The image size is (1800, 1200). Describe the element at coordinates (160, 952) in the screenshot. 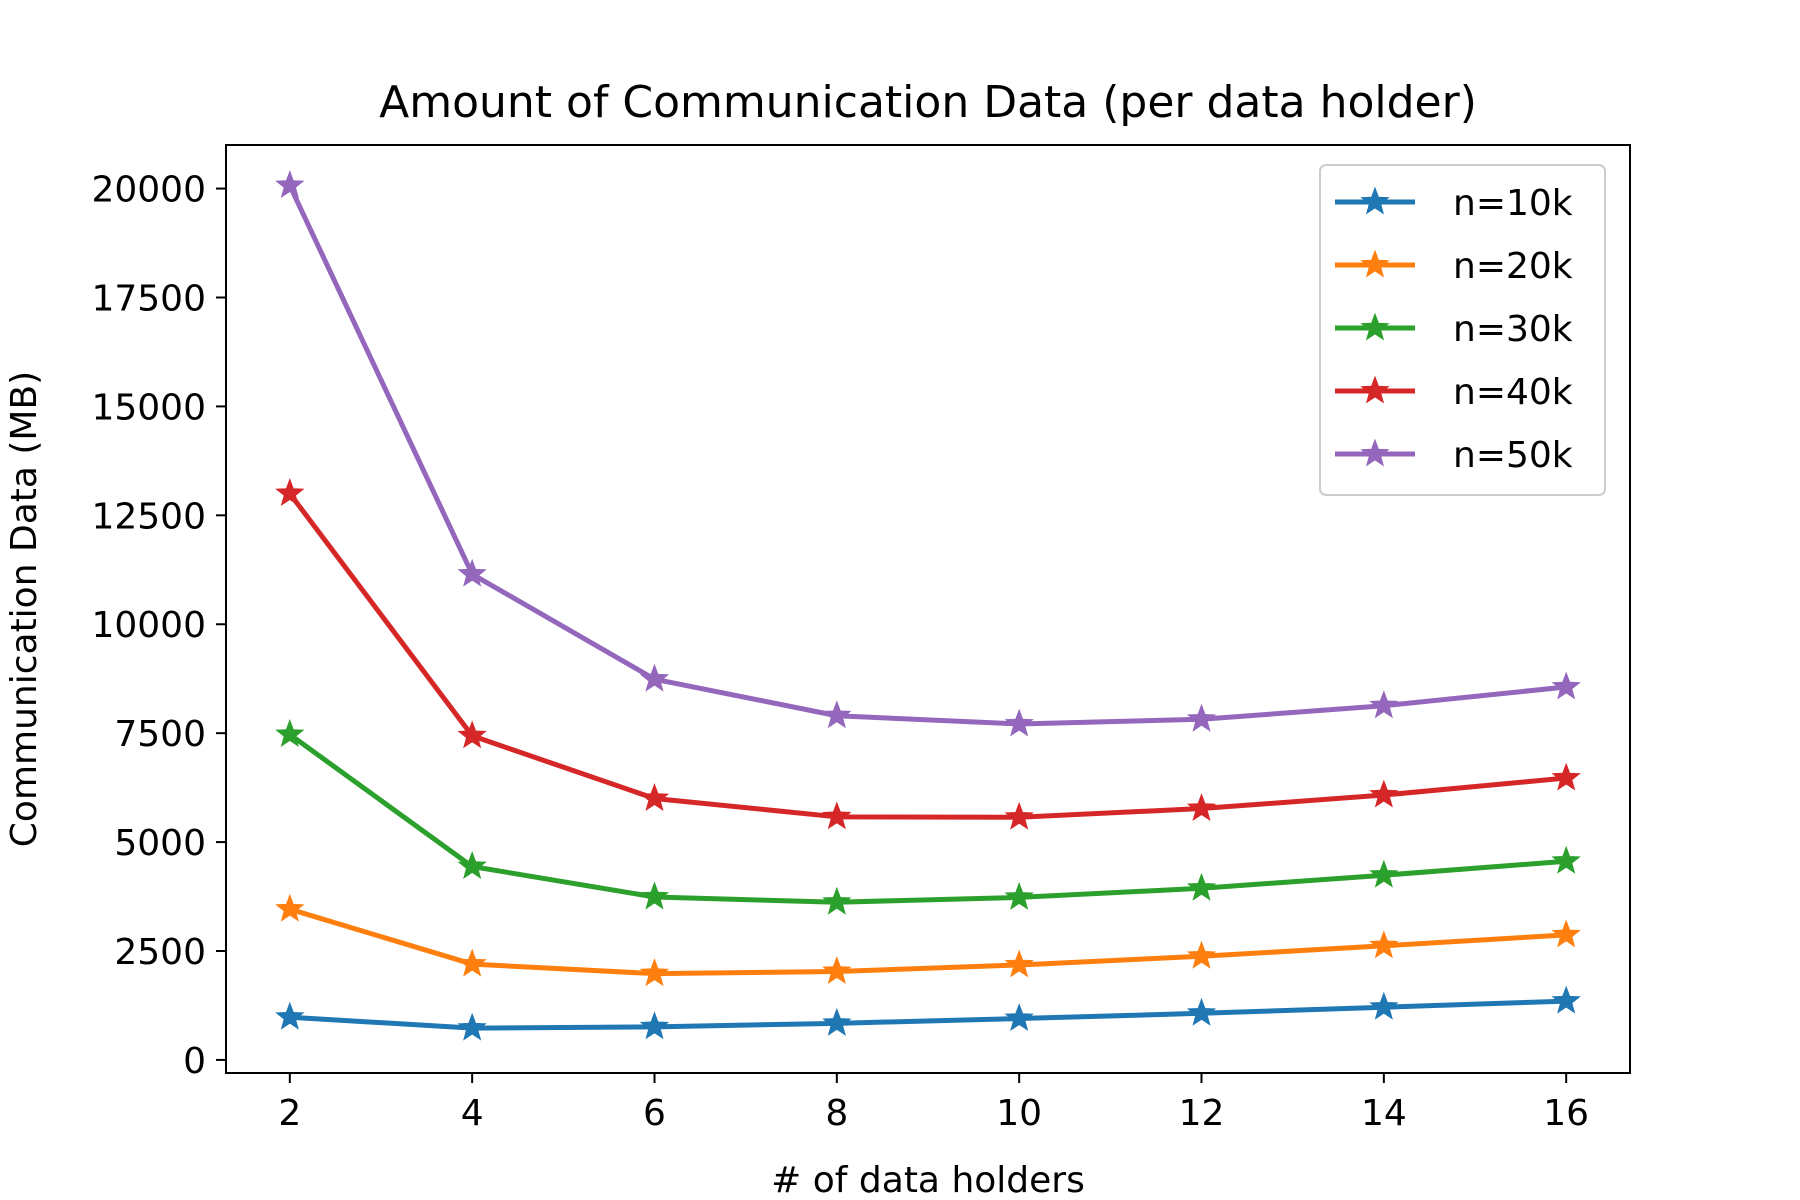

I see `y-tick-label: 2500` at that location.